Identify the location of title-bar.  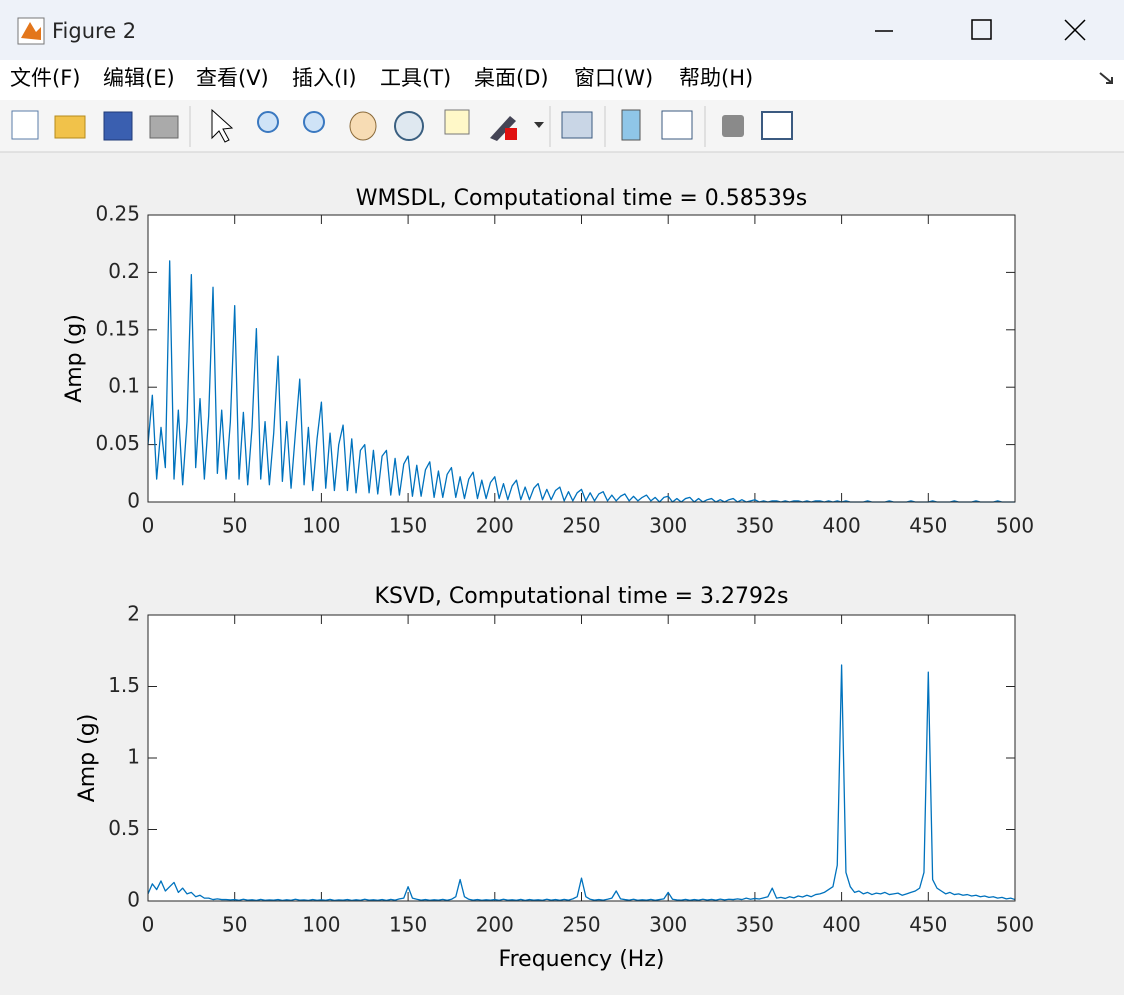
(562, 30).